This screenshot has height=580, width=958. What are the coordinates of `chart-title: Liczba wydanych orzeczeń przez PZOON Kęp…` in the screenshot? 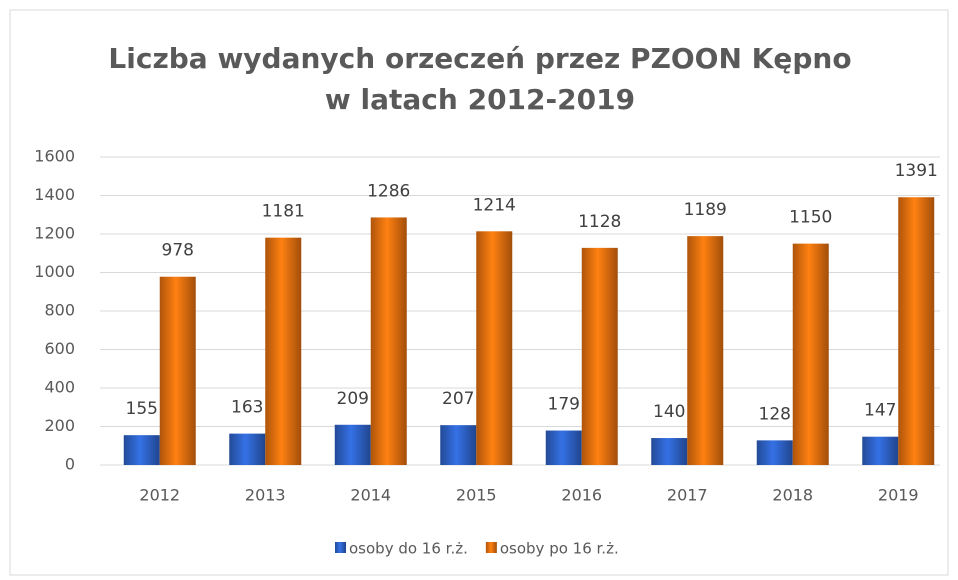 It's located at (479, 58).